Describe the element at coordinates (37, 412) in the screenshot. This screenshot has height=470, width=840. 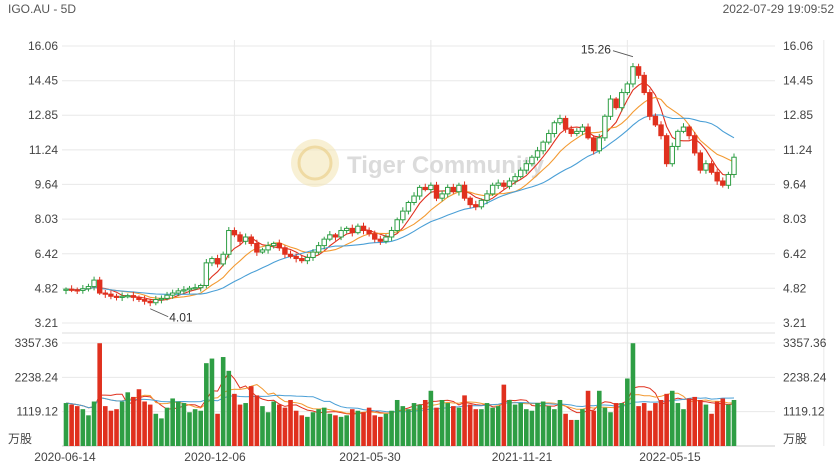
I see `volume-tick-left: 1119.12` at that location.